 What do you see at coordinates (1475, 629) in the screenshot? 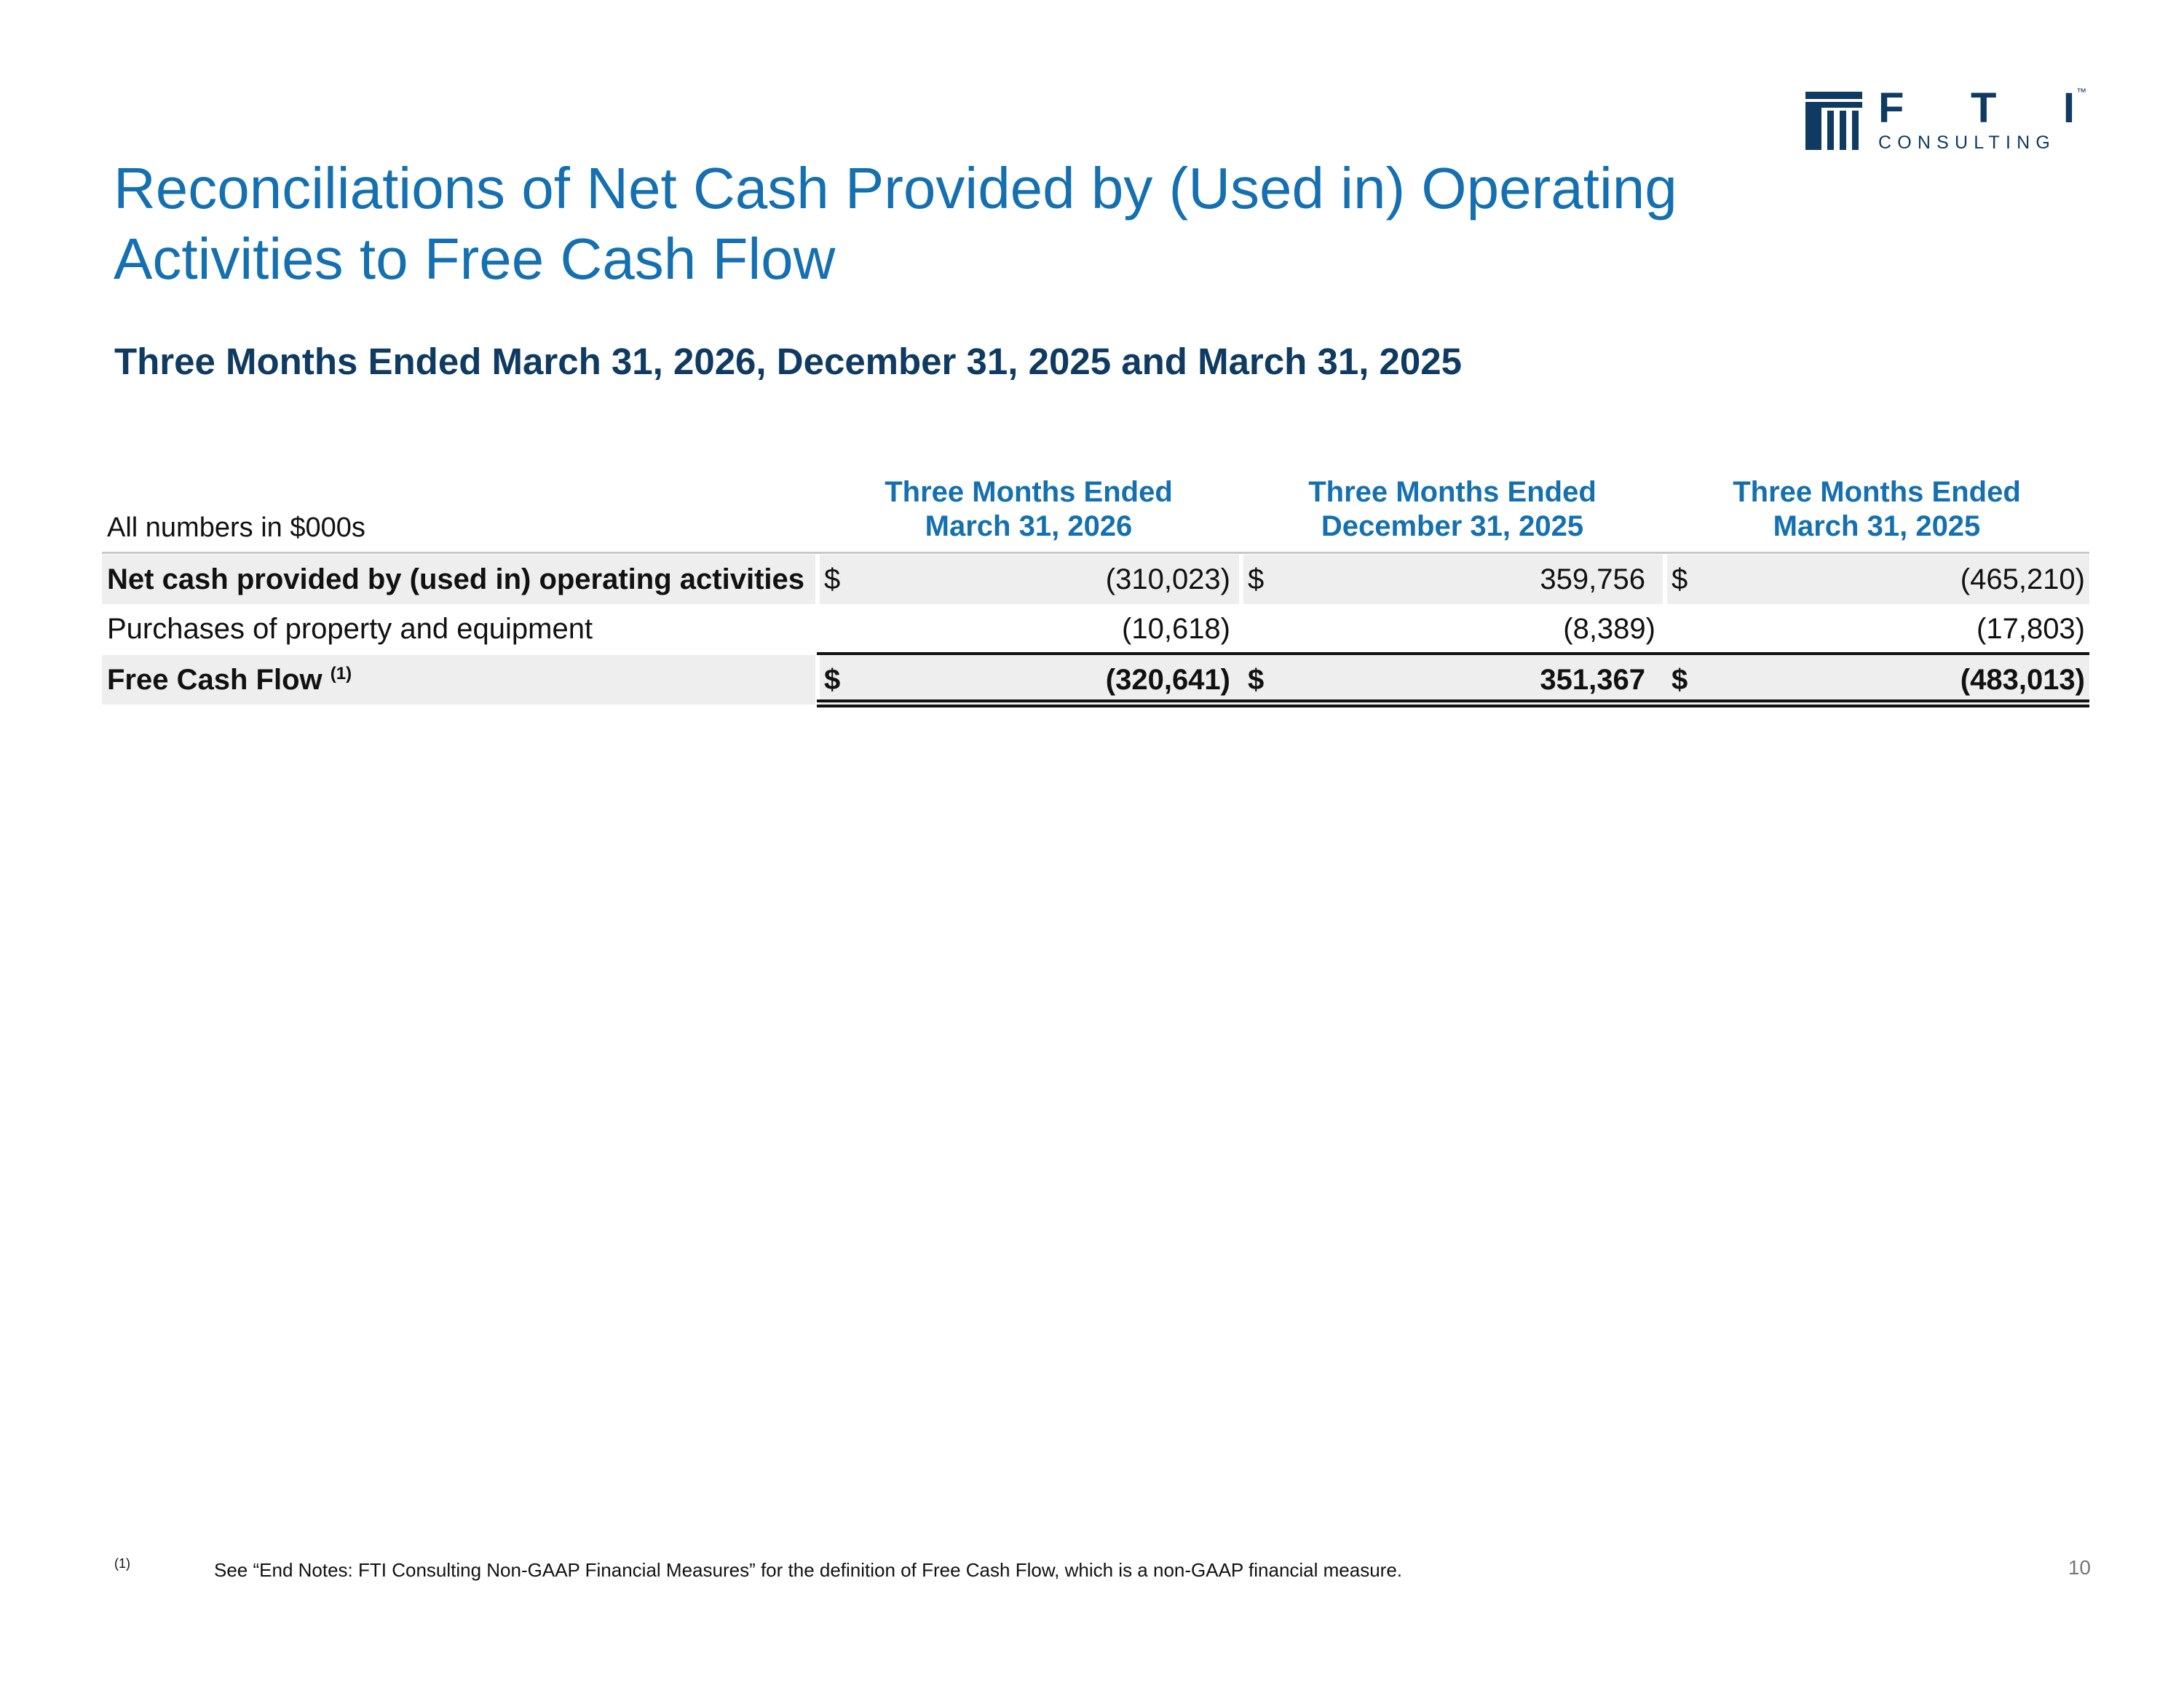
I see `cell-value: (8,389)` at bounding box center [1475, 629].